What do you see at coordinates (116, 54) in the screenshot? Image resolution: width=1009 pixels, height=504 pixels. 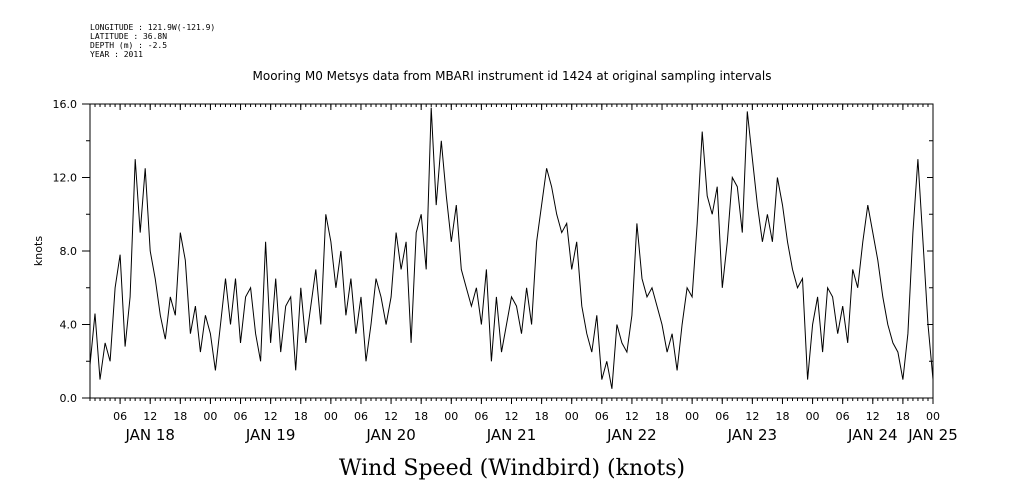 I see `year-text: YEAR : 2011` at bounding box center [116, 54].